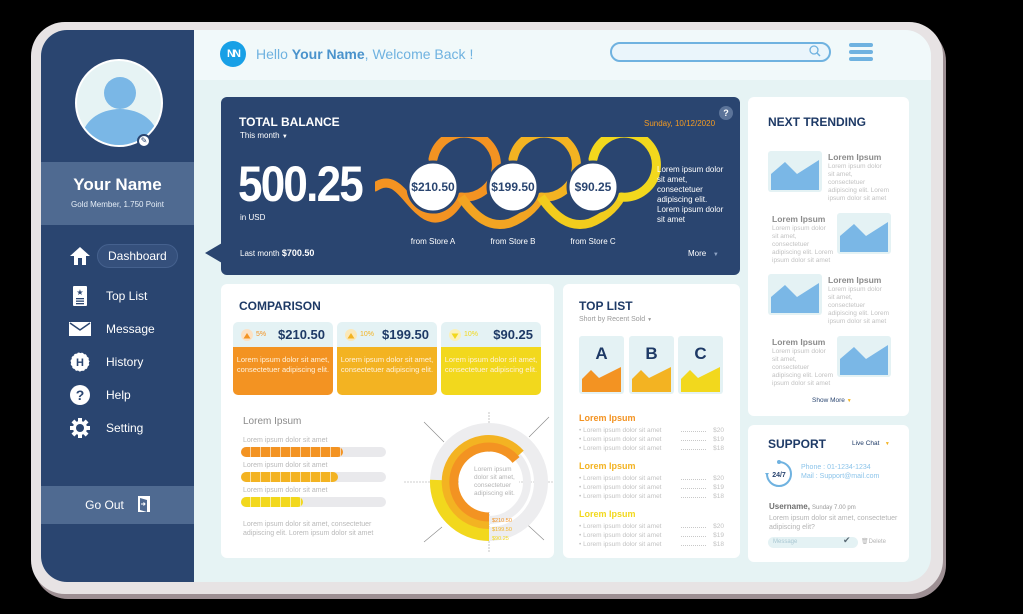  What do you see at coordinates (832, 400) in the screenshot?
I see `show-more-button: Show More ▼` at bounding box center [832, 400].